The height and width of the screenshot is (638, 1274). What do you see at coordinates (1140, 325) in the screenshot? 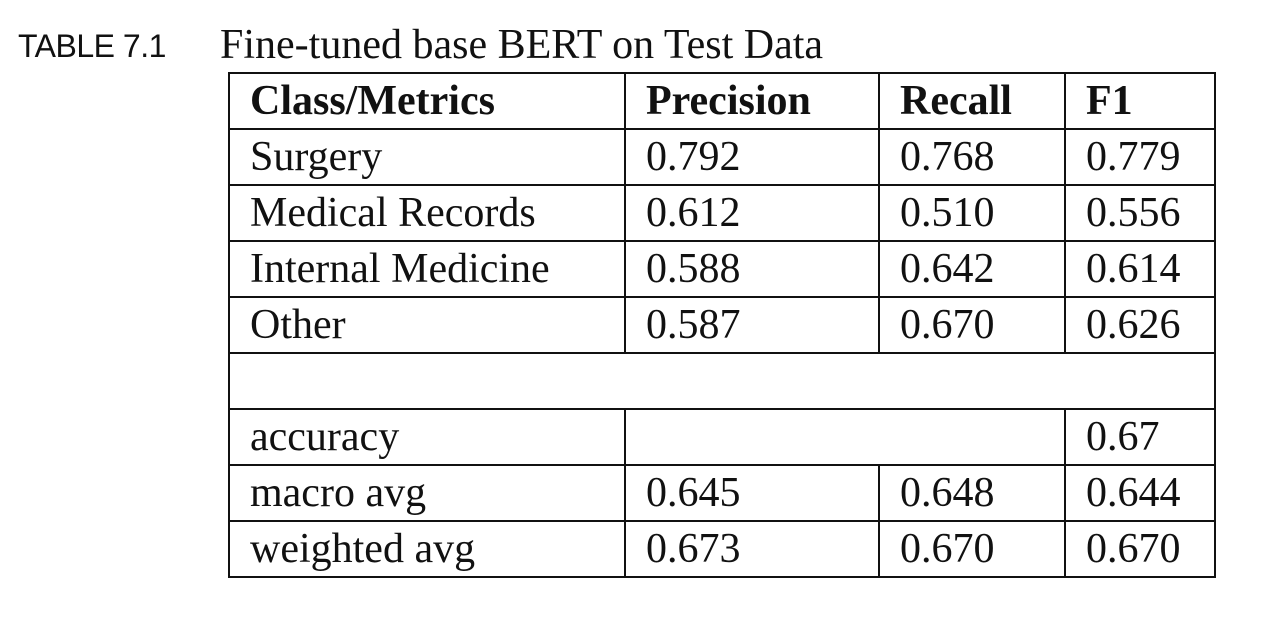
I see `f1-cell: 0.626` at bounding box center [1140, 325].